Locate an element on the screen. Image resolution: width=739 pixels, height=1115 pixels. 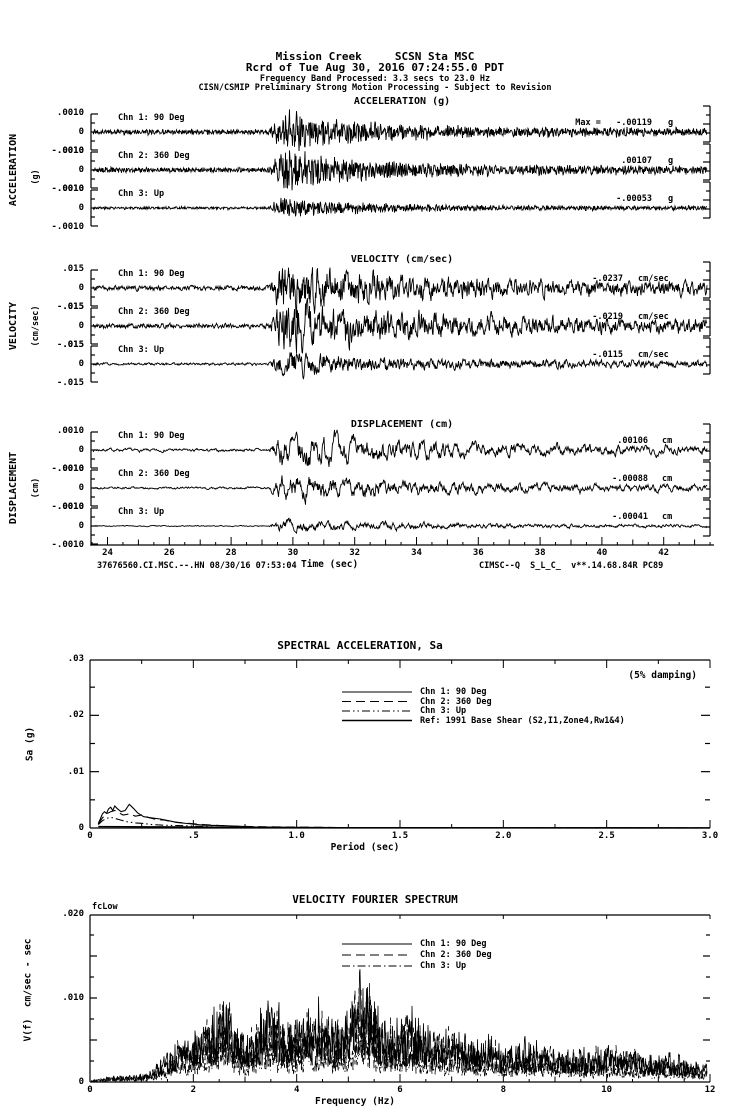
fourier-x-tick-label: 8 is located at coordinates (503, 1090).